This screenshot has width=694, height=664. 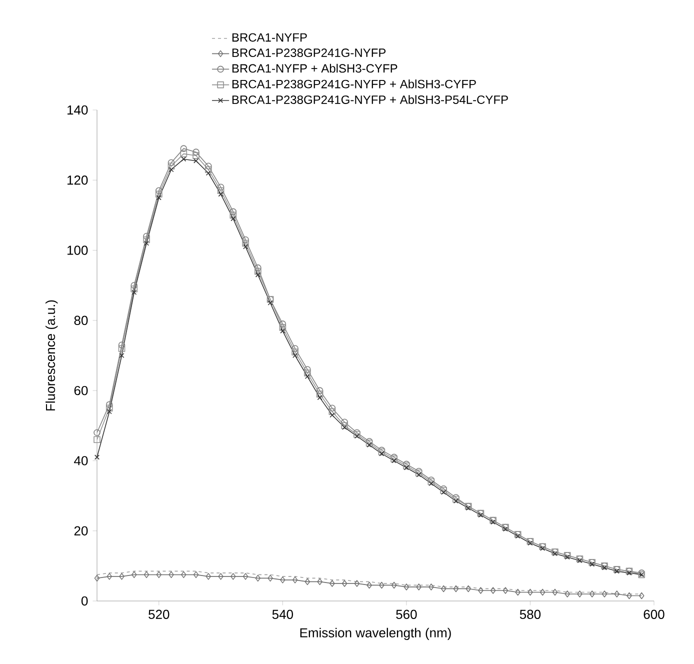 What do you see at coordinates (52, 355) in the screenshot?
I see `y-axis-title: Fluorescence (a.u.)` at bounding box center [52, 355].